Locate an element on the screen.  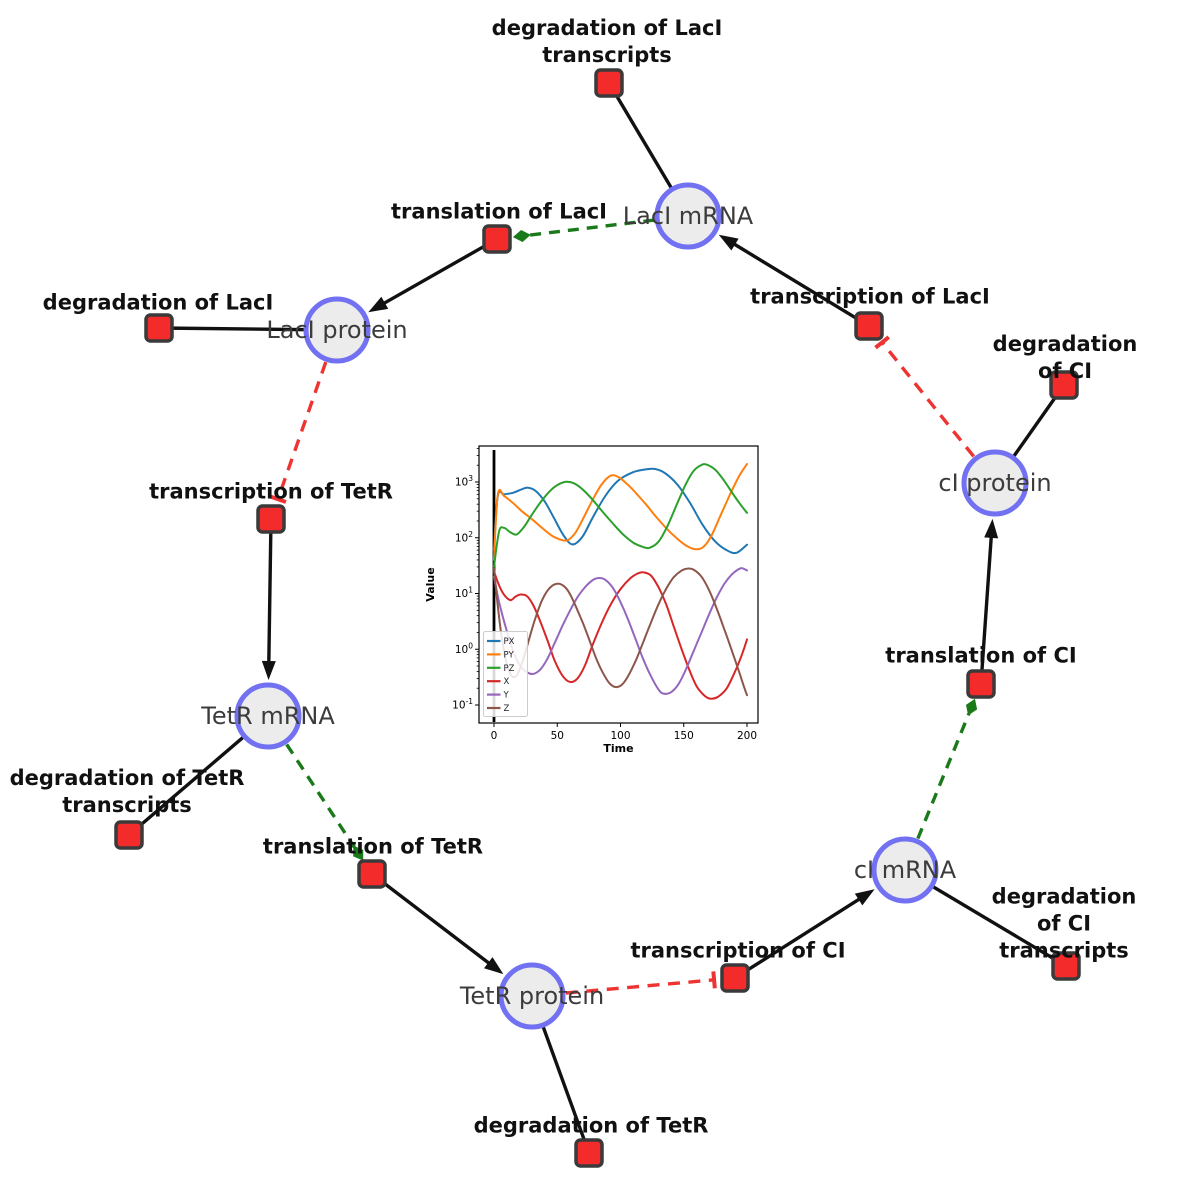
edge-transc_ci-to-ci_mrna is located at coordinates (810, 930).